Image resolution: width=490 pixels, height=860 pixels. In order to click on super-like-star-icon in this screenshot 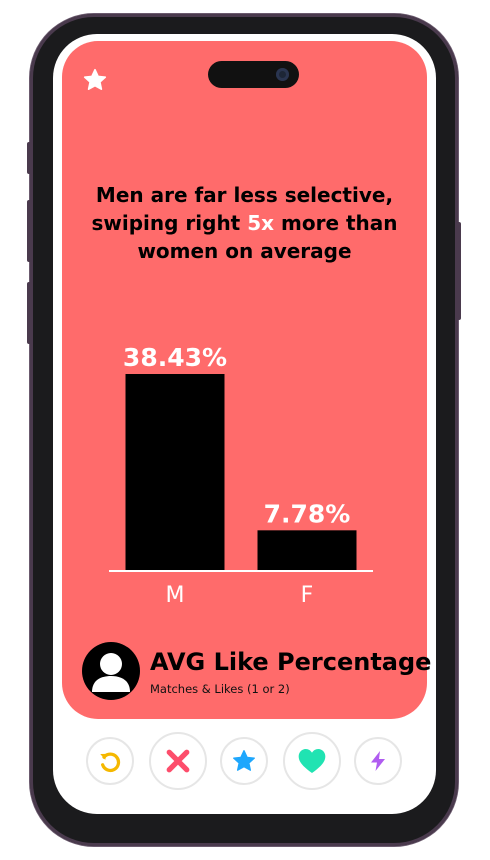, I will do `click(244, 760)`.